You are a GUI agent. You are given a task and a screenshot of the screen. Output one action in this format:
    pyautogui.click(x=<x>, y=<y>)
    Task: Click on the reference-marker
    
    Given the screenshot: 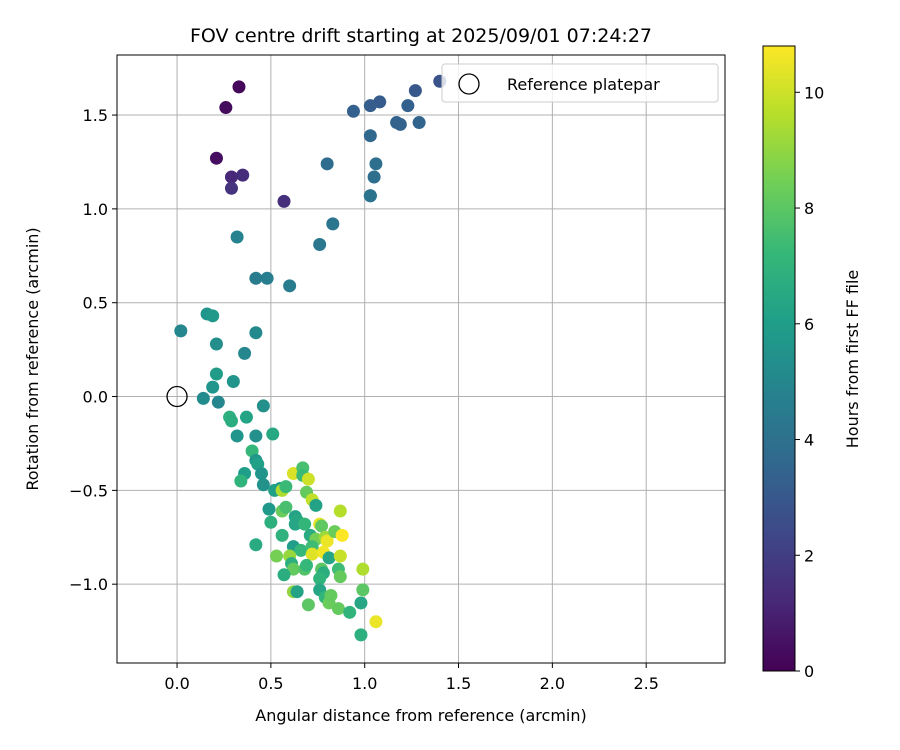 What is the action you would take?
    pyautogui.click(x=177, y=396)
    